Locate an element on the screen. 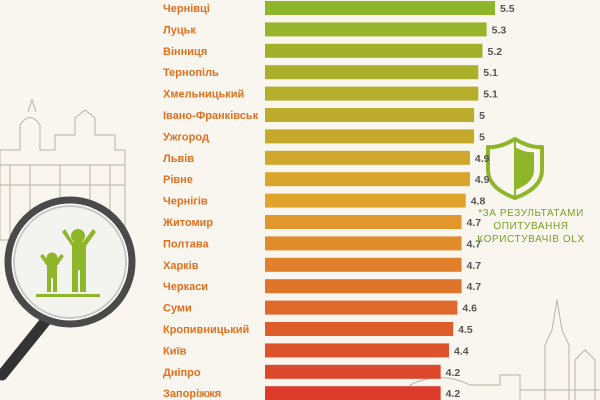 This screenshot has width=600, height=400. value-label: 4.8 is located at coordinates (478, 202).